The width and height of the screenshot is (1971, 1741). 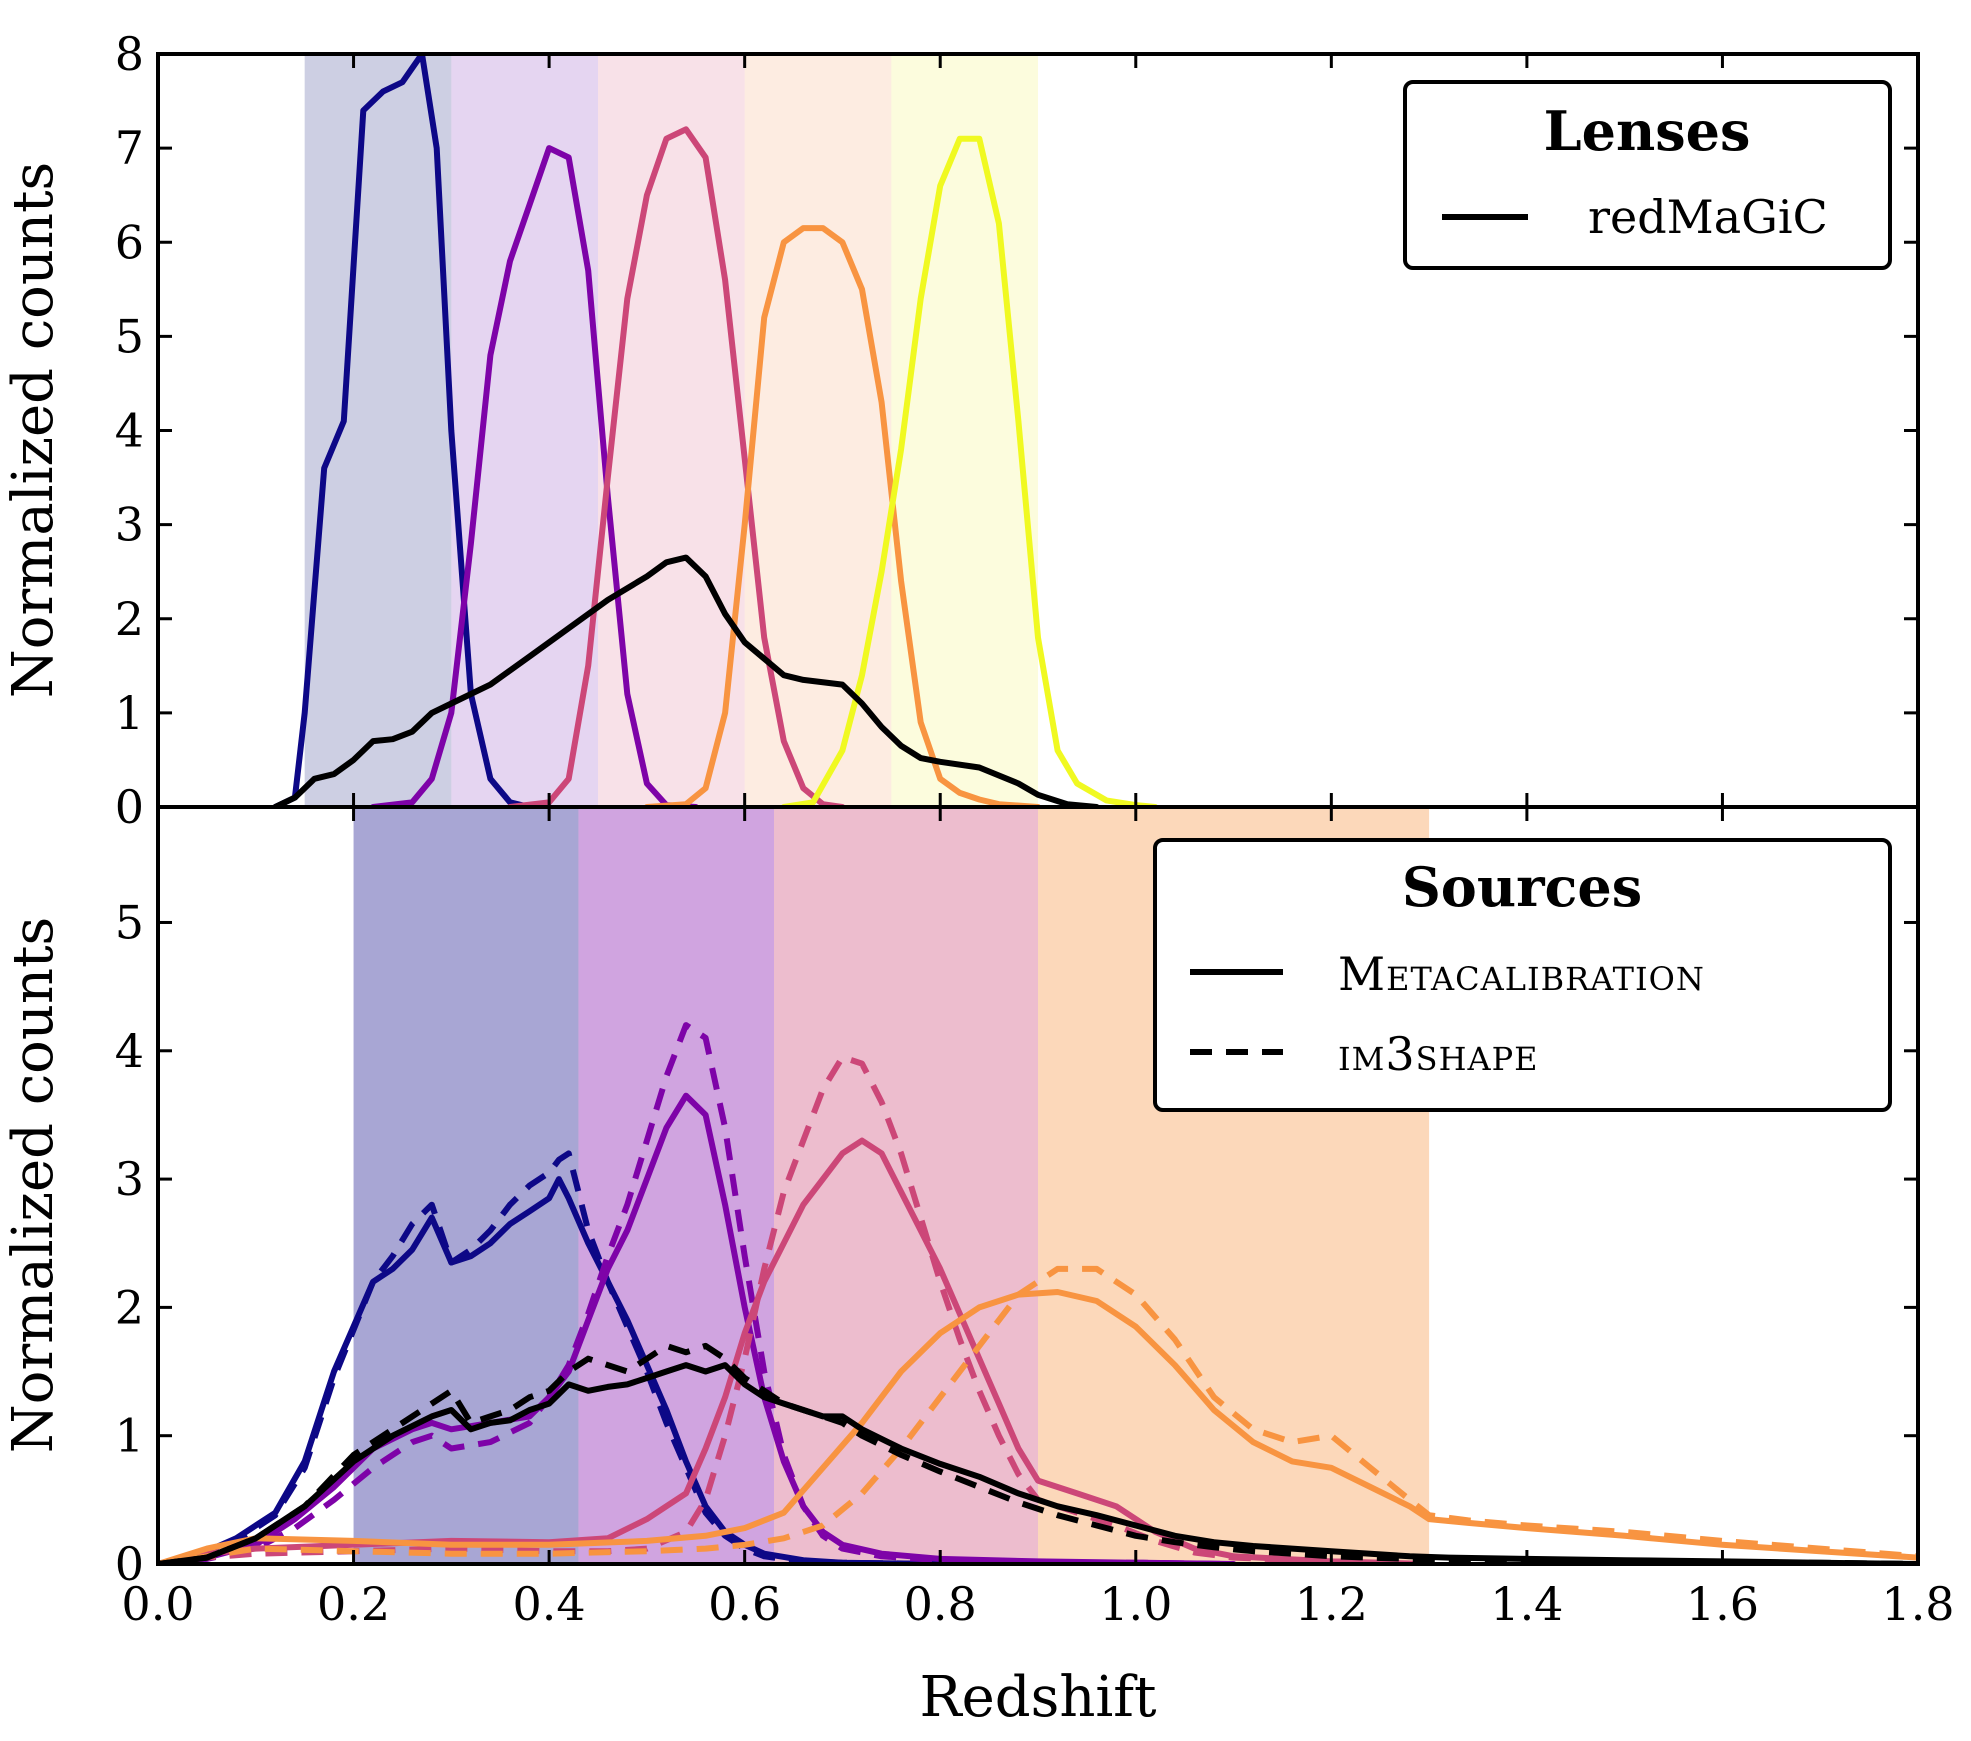 I want to click on top-y-tick-label: 4, so click(x=129, y=431).